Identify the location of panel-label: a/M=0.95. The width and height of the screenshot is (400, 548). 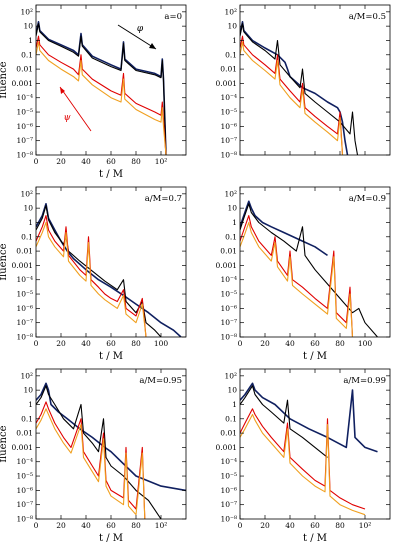
(160, 381).